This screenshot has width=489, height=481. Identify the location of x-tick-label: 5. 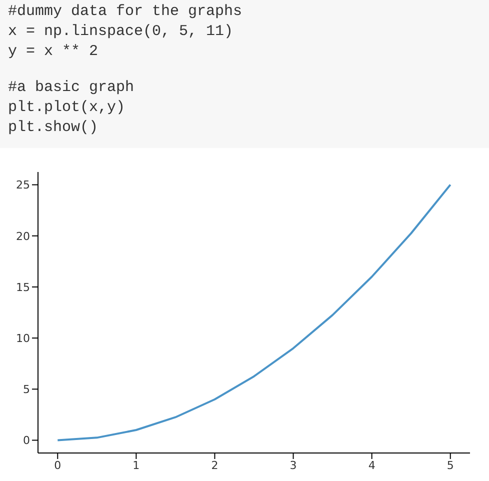
(450, 465).